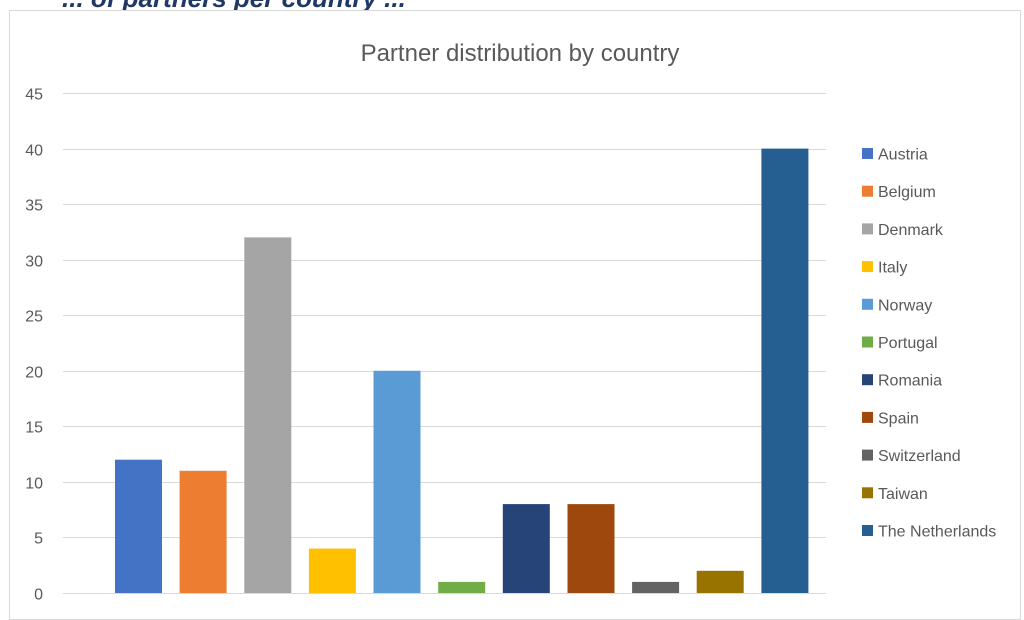 This screenshot has height=620, width=1024. Describe the element at coordinates (911, 230) in the screenshot. I see `legend-label-denmark: Denmark` at that location.